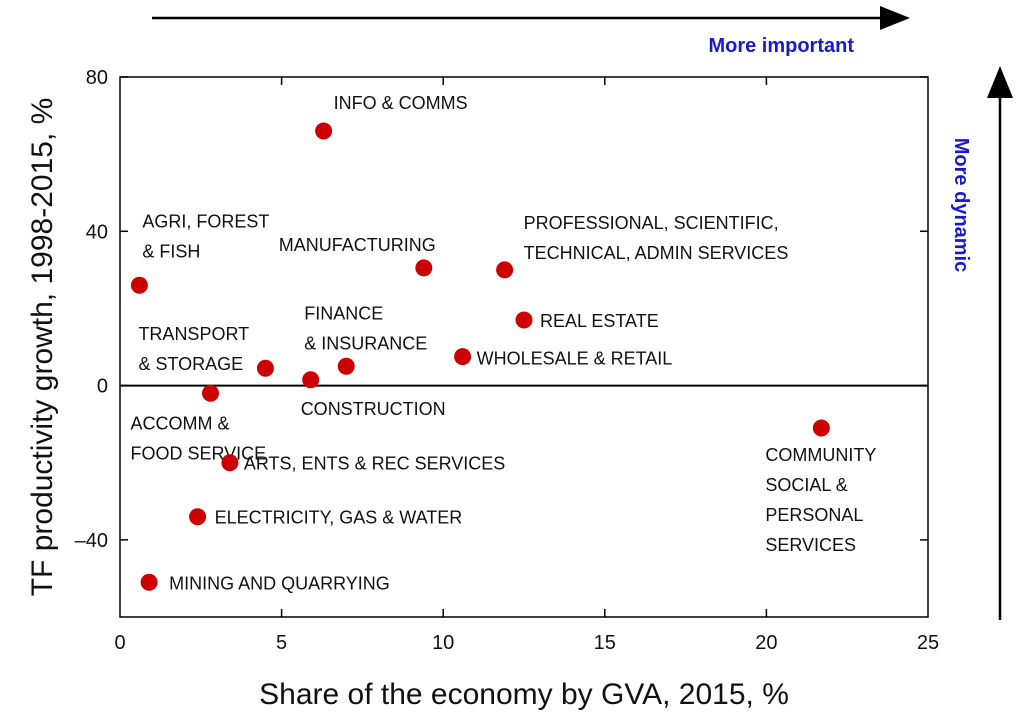 The height and width of the screenshot is (719, 1024). Describe the element at coordinates (279, 583) in the screenshot. I see `point-label: MINING AND QUARRYING` at that location.